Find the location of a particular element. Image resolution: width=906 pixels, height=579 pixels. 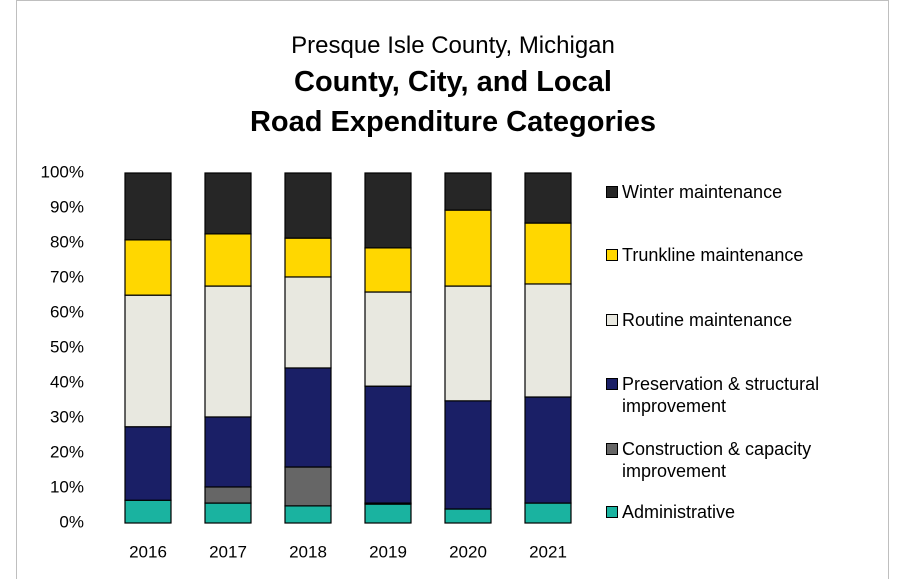

legend-item: Administrative is located at coordinates (741, 512).